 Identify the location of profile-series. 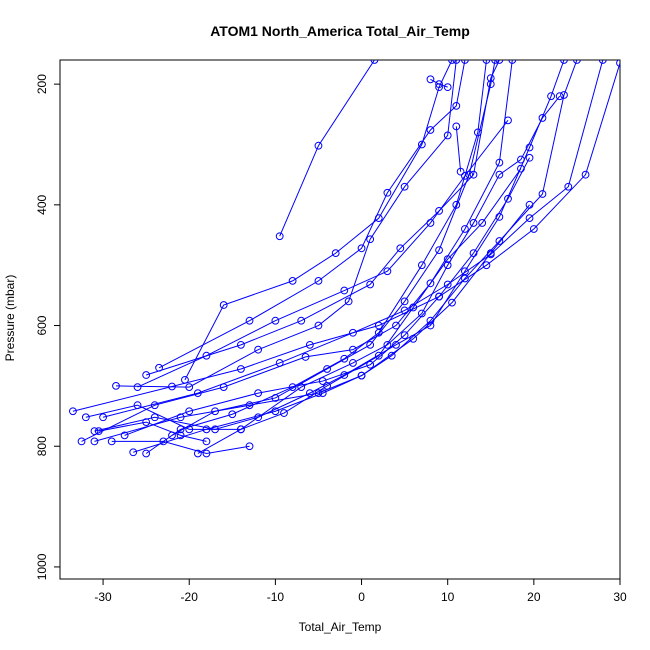
(152, 432).